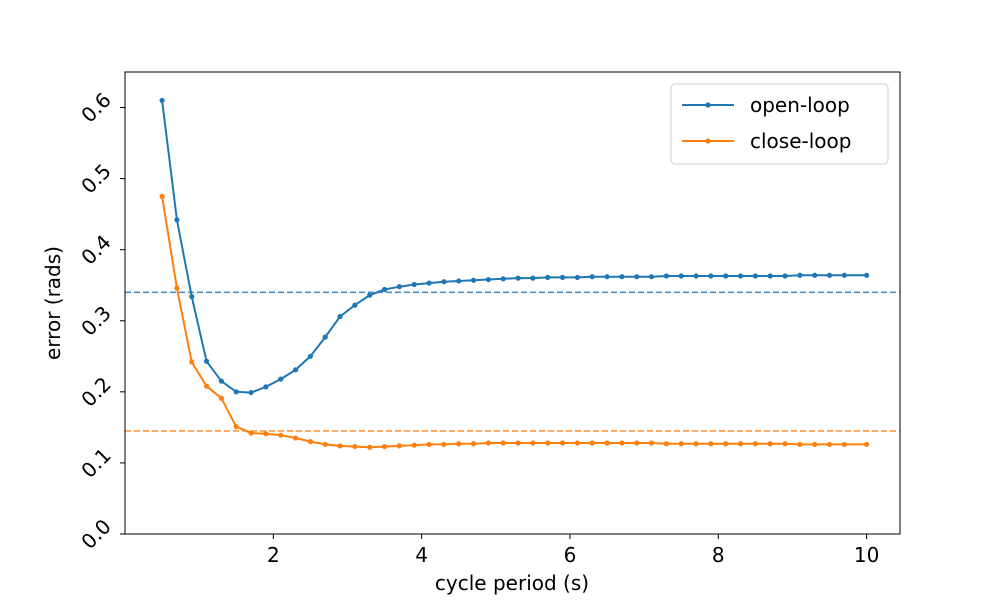 Image resolution: width=1000 pixels, height=600 pixels. Describe the element at coordinates (570, 555) in the screenshot. I see `x-tick-label: 6` at that location.